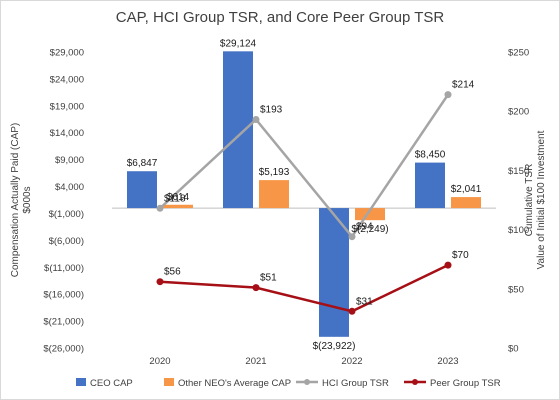  Describe the element at coordinates (142, 163) in the screenshot. I see `ceo-cap-label: $6,847` at that location.